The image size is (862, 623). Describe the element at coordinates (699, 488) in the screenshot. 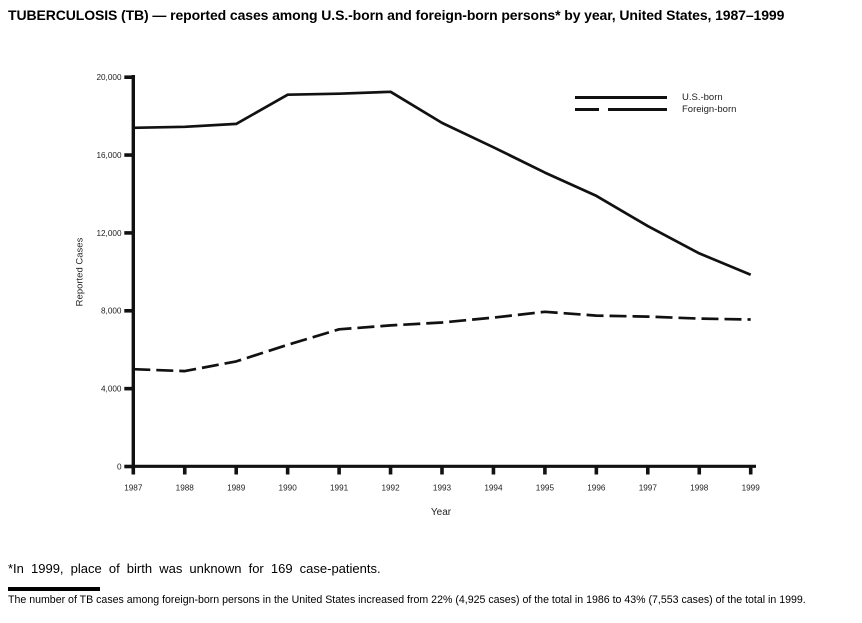

I see `x-tick-label: 1998` at that location.